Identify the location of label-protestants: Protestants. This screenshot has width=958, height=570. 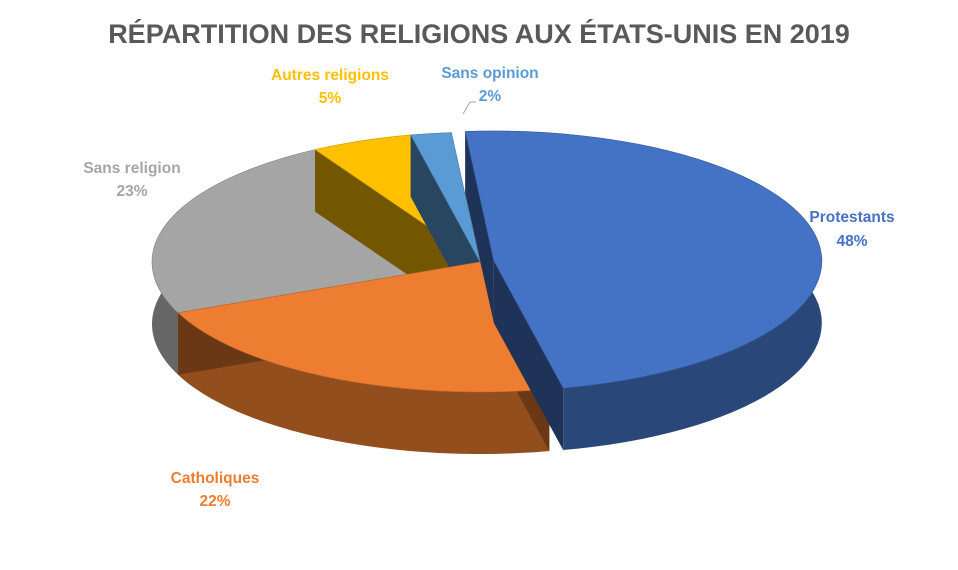
(851, 217).